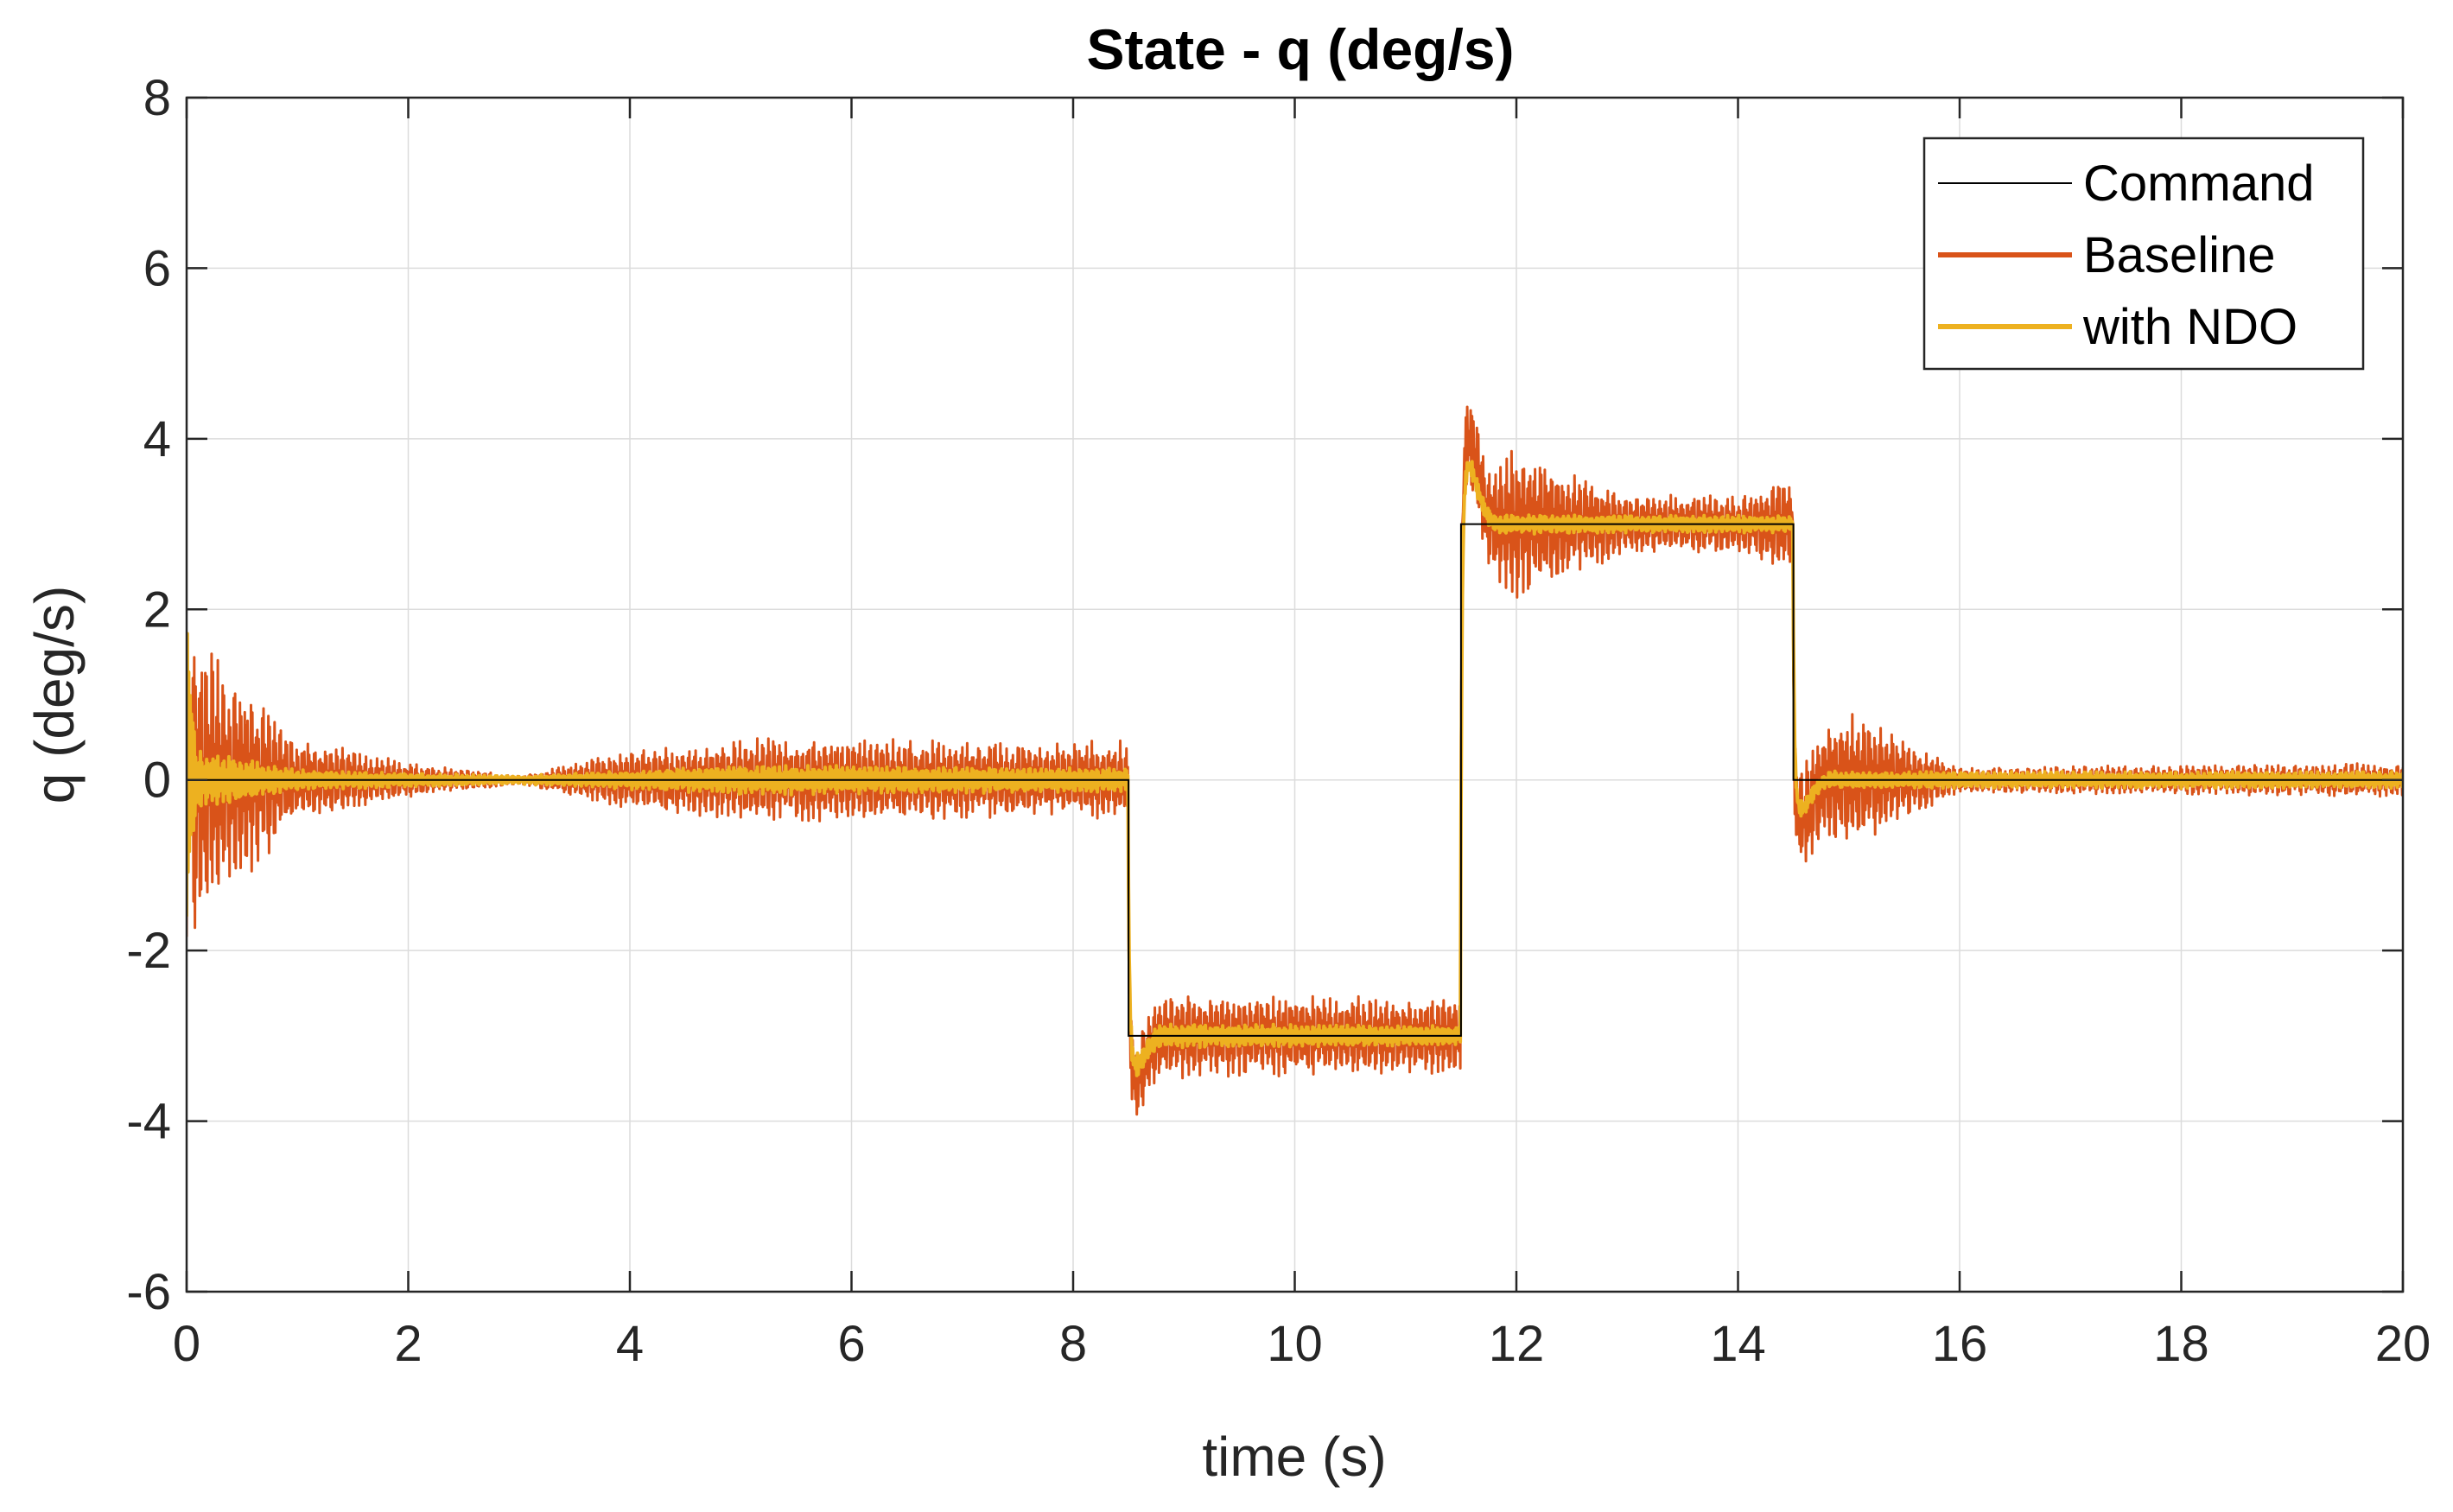 Image resolution: width=2453 pixels, height=1512 pixels. I want to click on x-tick-label: 8, so click(1073, 1344).